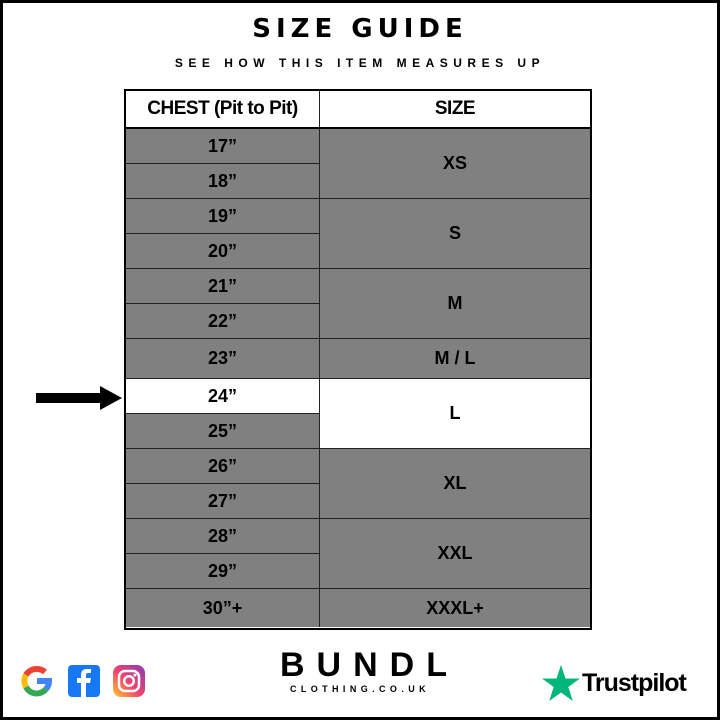 The height and width of the screenshot is (720, 720). Describe the element at coordinates (37, 681) in the screenshot. I see `google-icon` at that location.